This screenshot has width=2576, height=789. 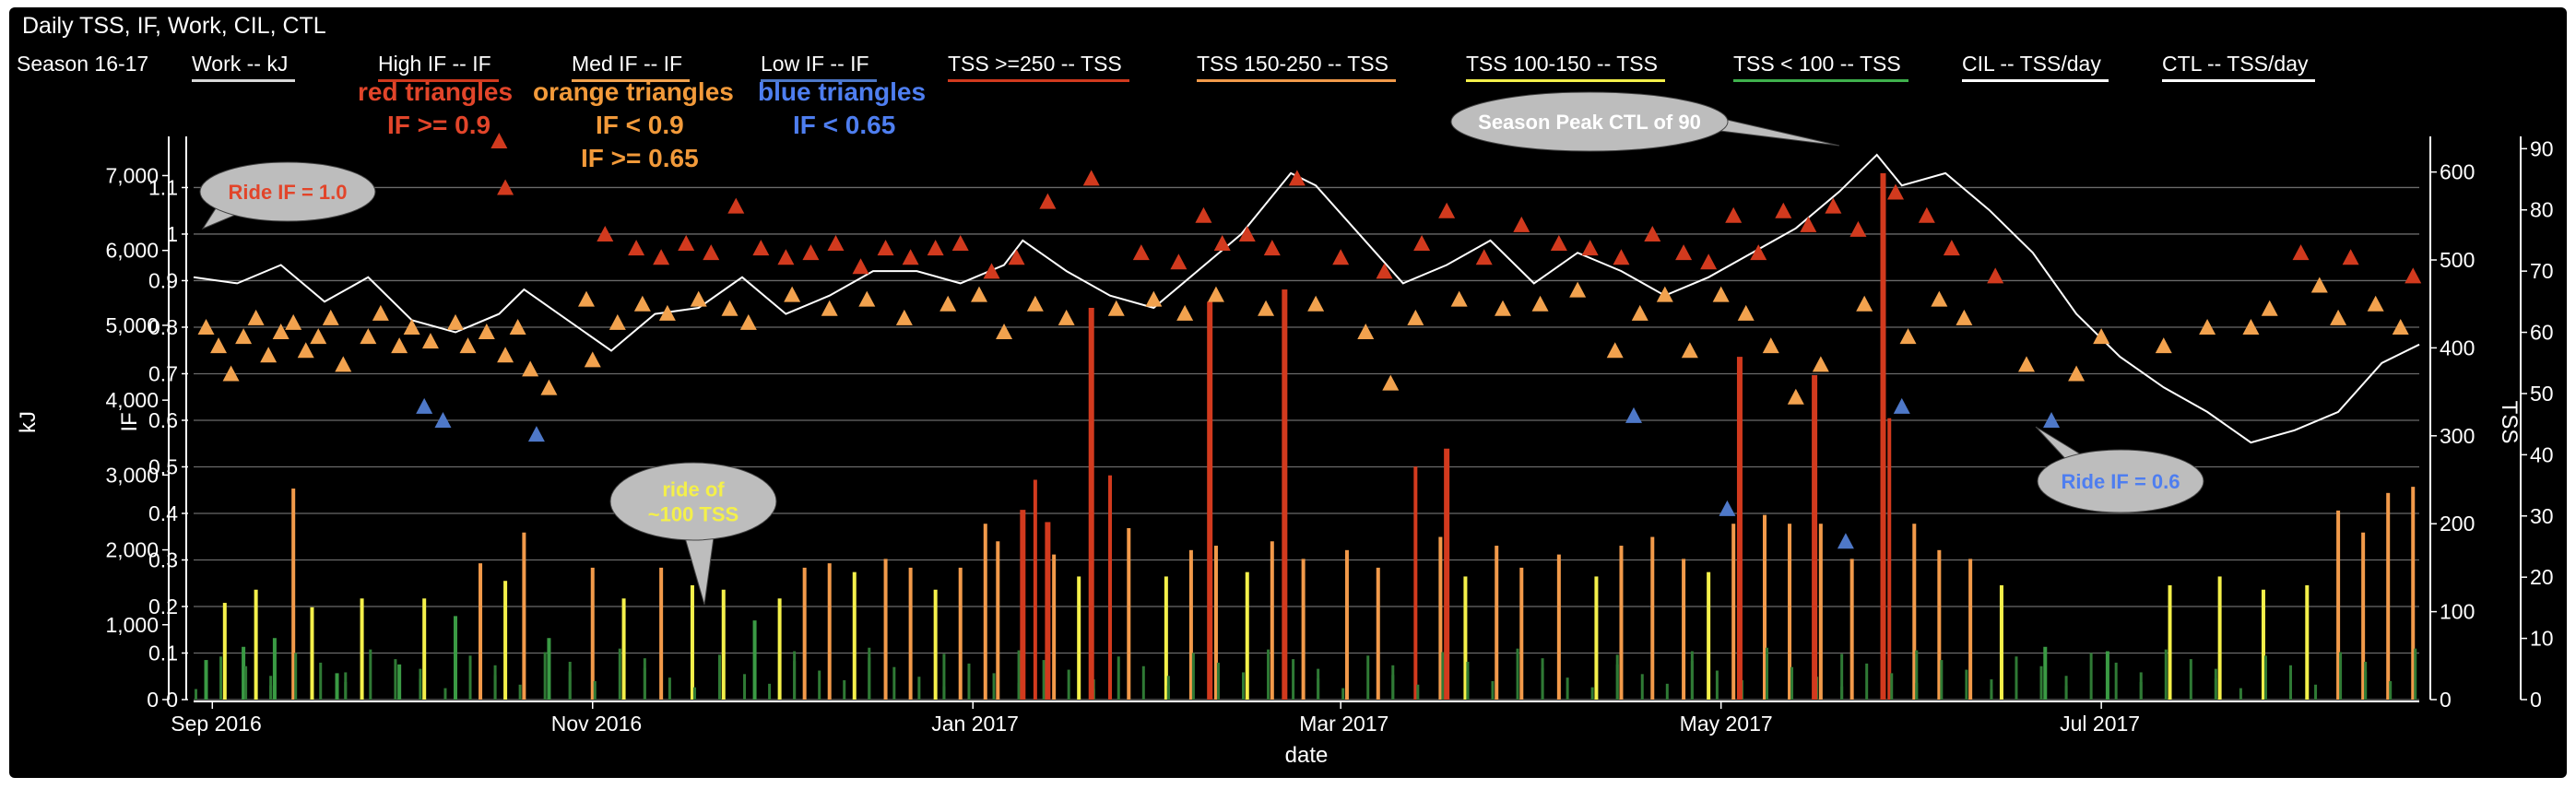 I want to click on window-title: Daily TSS, IF, Work, CIL, CTL, so click(x=174, y=26).